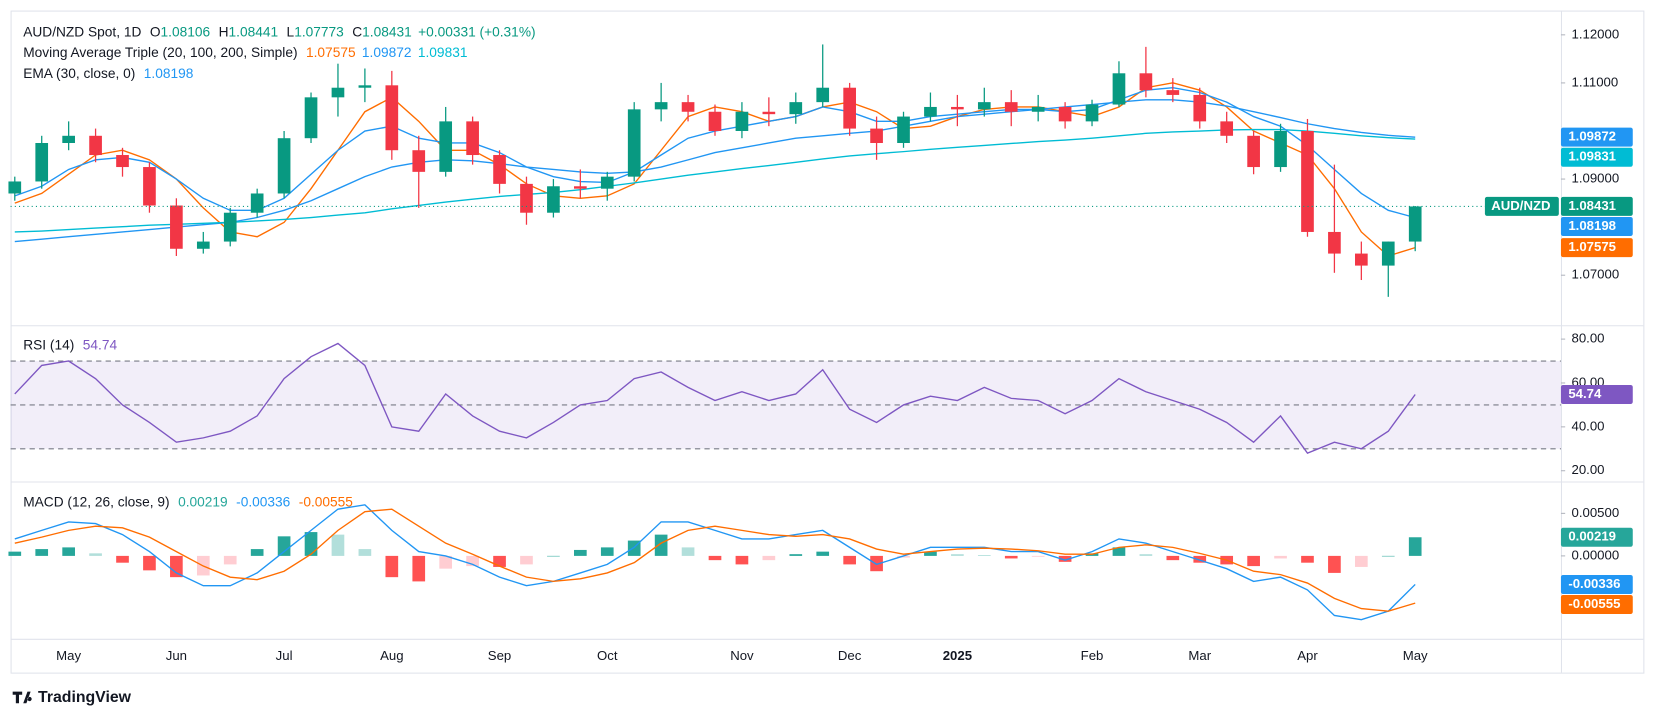 The height and width of the screenshot is (718, 1656). Describe the element at coordinates (715, 180) in the screenshot. I see `indicator-line` at that location.